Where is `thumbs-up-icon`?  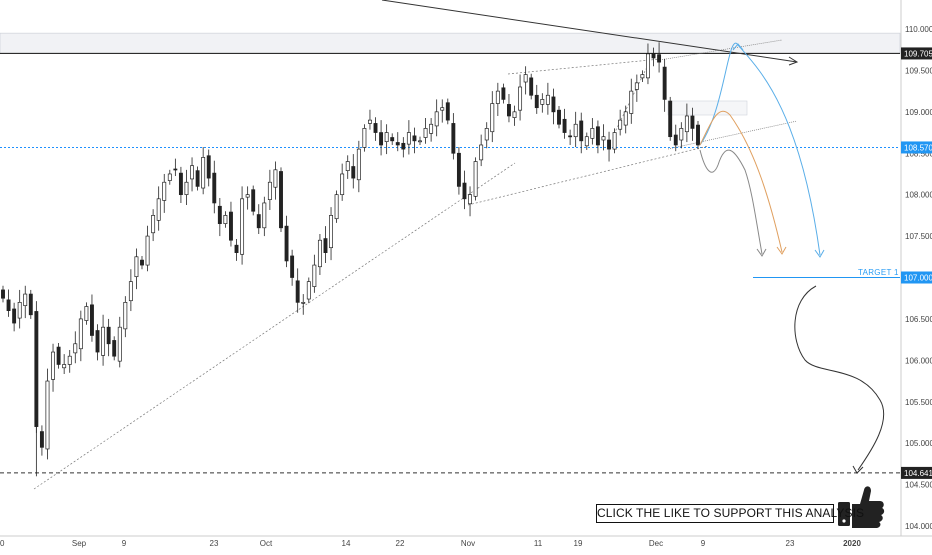
thumbs-up-icon is located at coordinates (861, 507).